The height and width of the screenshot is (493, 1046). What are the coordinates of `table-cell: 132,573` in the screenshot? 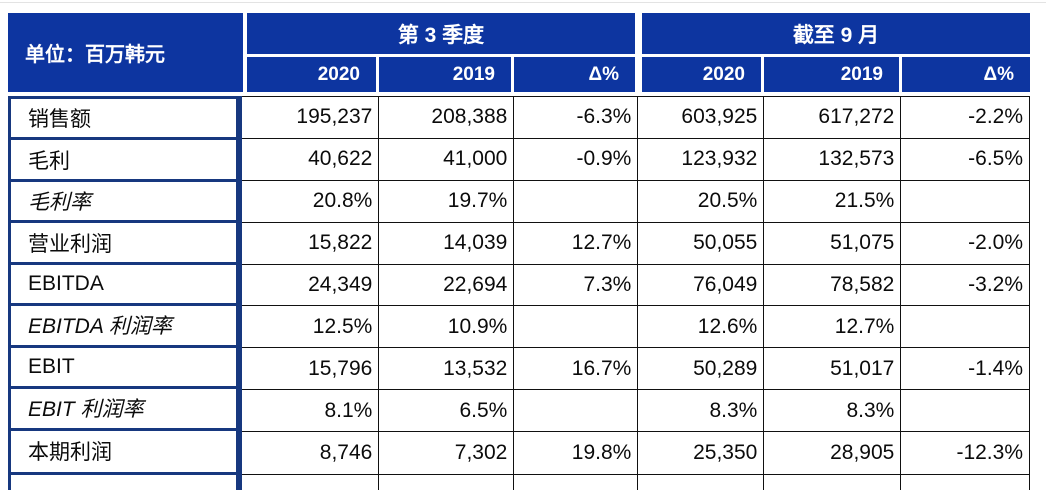 It's located at (833, 159).